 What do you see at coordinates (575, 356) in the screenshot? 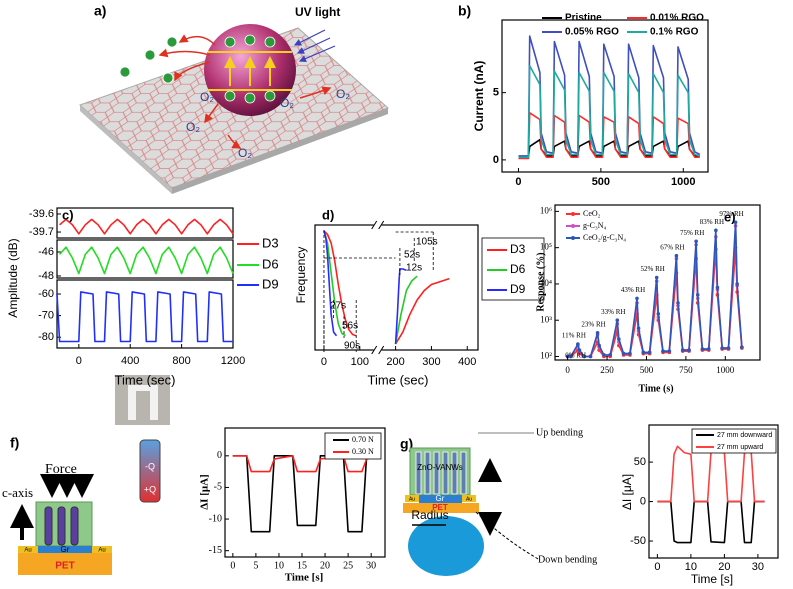
I see `annotation: 0% RH` at bounding box center [575, 356].